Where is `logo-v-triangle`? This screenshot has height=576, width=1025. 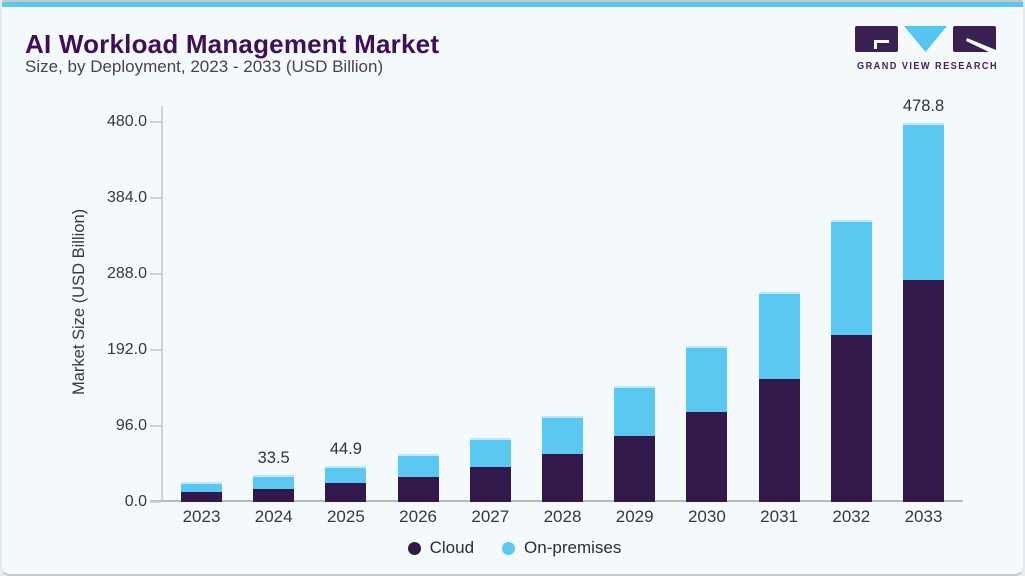 logo-v-triangle is located at coordinates (925, 39).